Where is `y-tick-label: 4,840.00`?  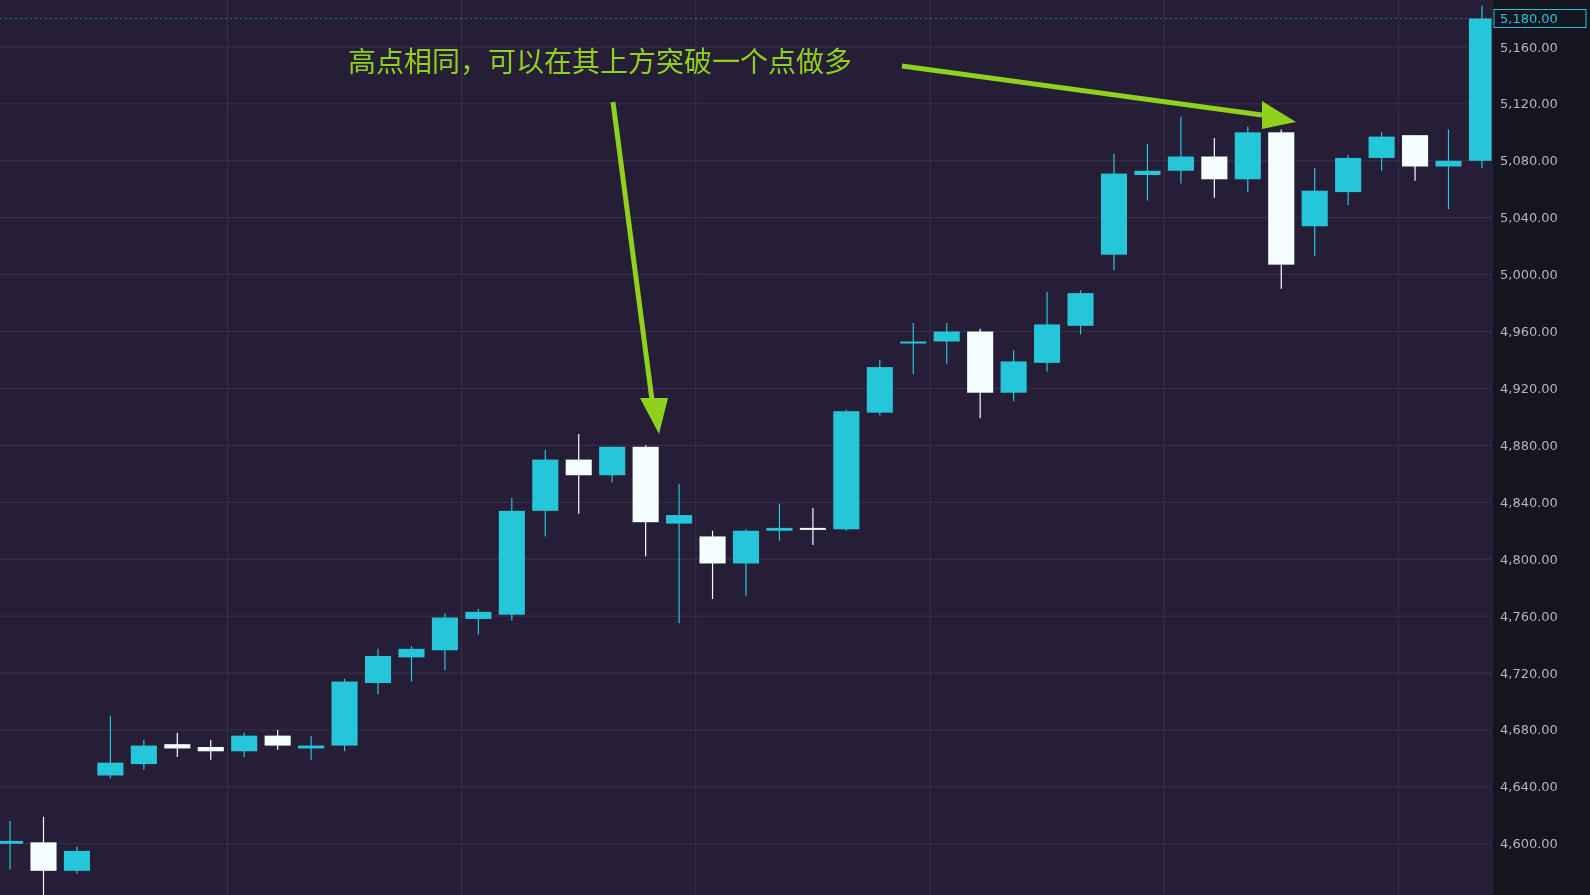 y-tick-label: 4,840.00 is located at coordinates (1529, 502).